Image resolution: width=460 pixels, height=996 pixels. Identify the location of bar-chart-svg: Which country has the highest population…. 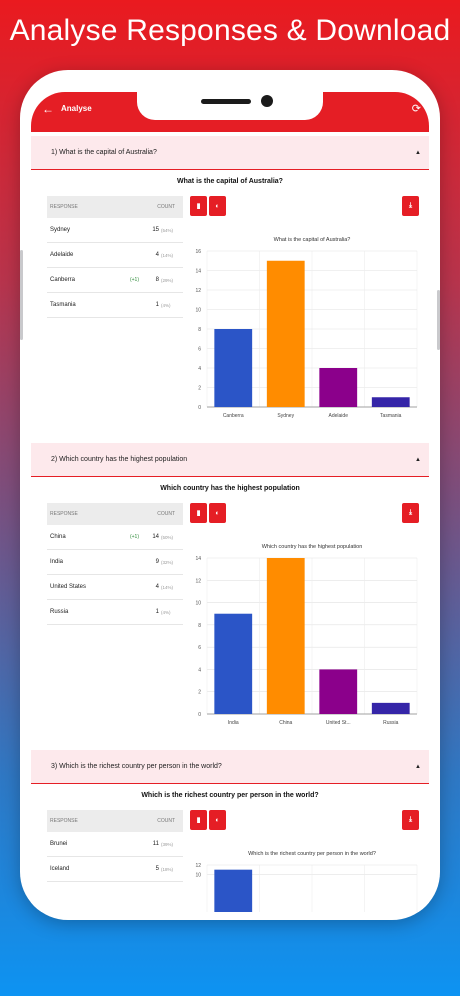
(306, 635).